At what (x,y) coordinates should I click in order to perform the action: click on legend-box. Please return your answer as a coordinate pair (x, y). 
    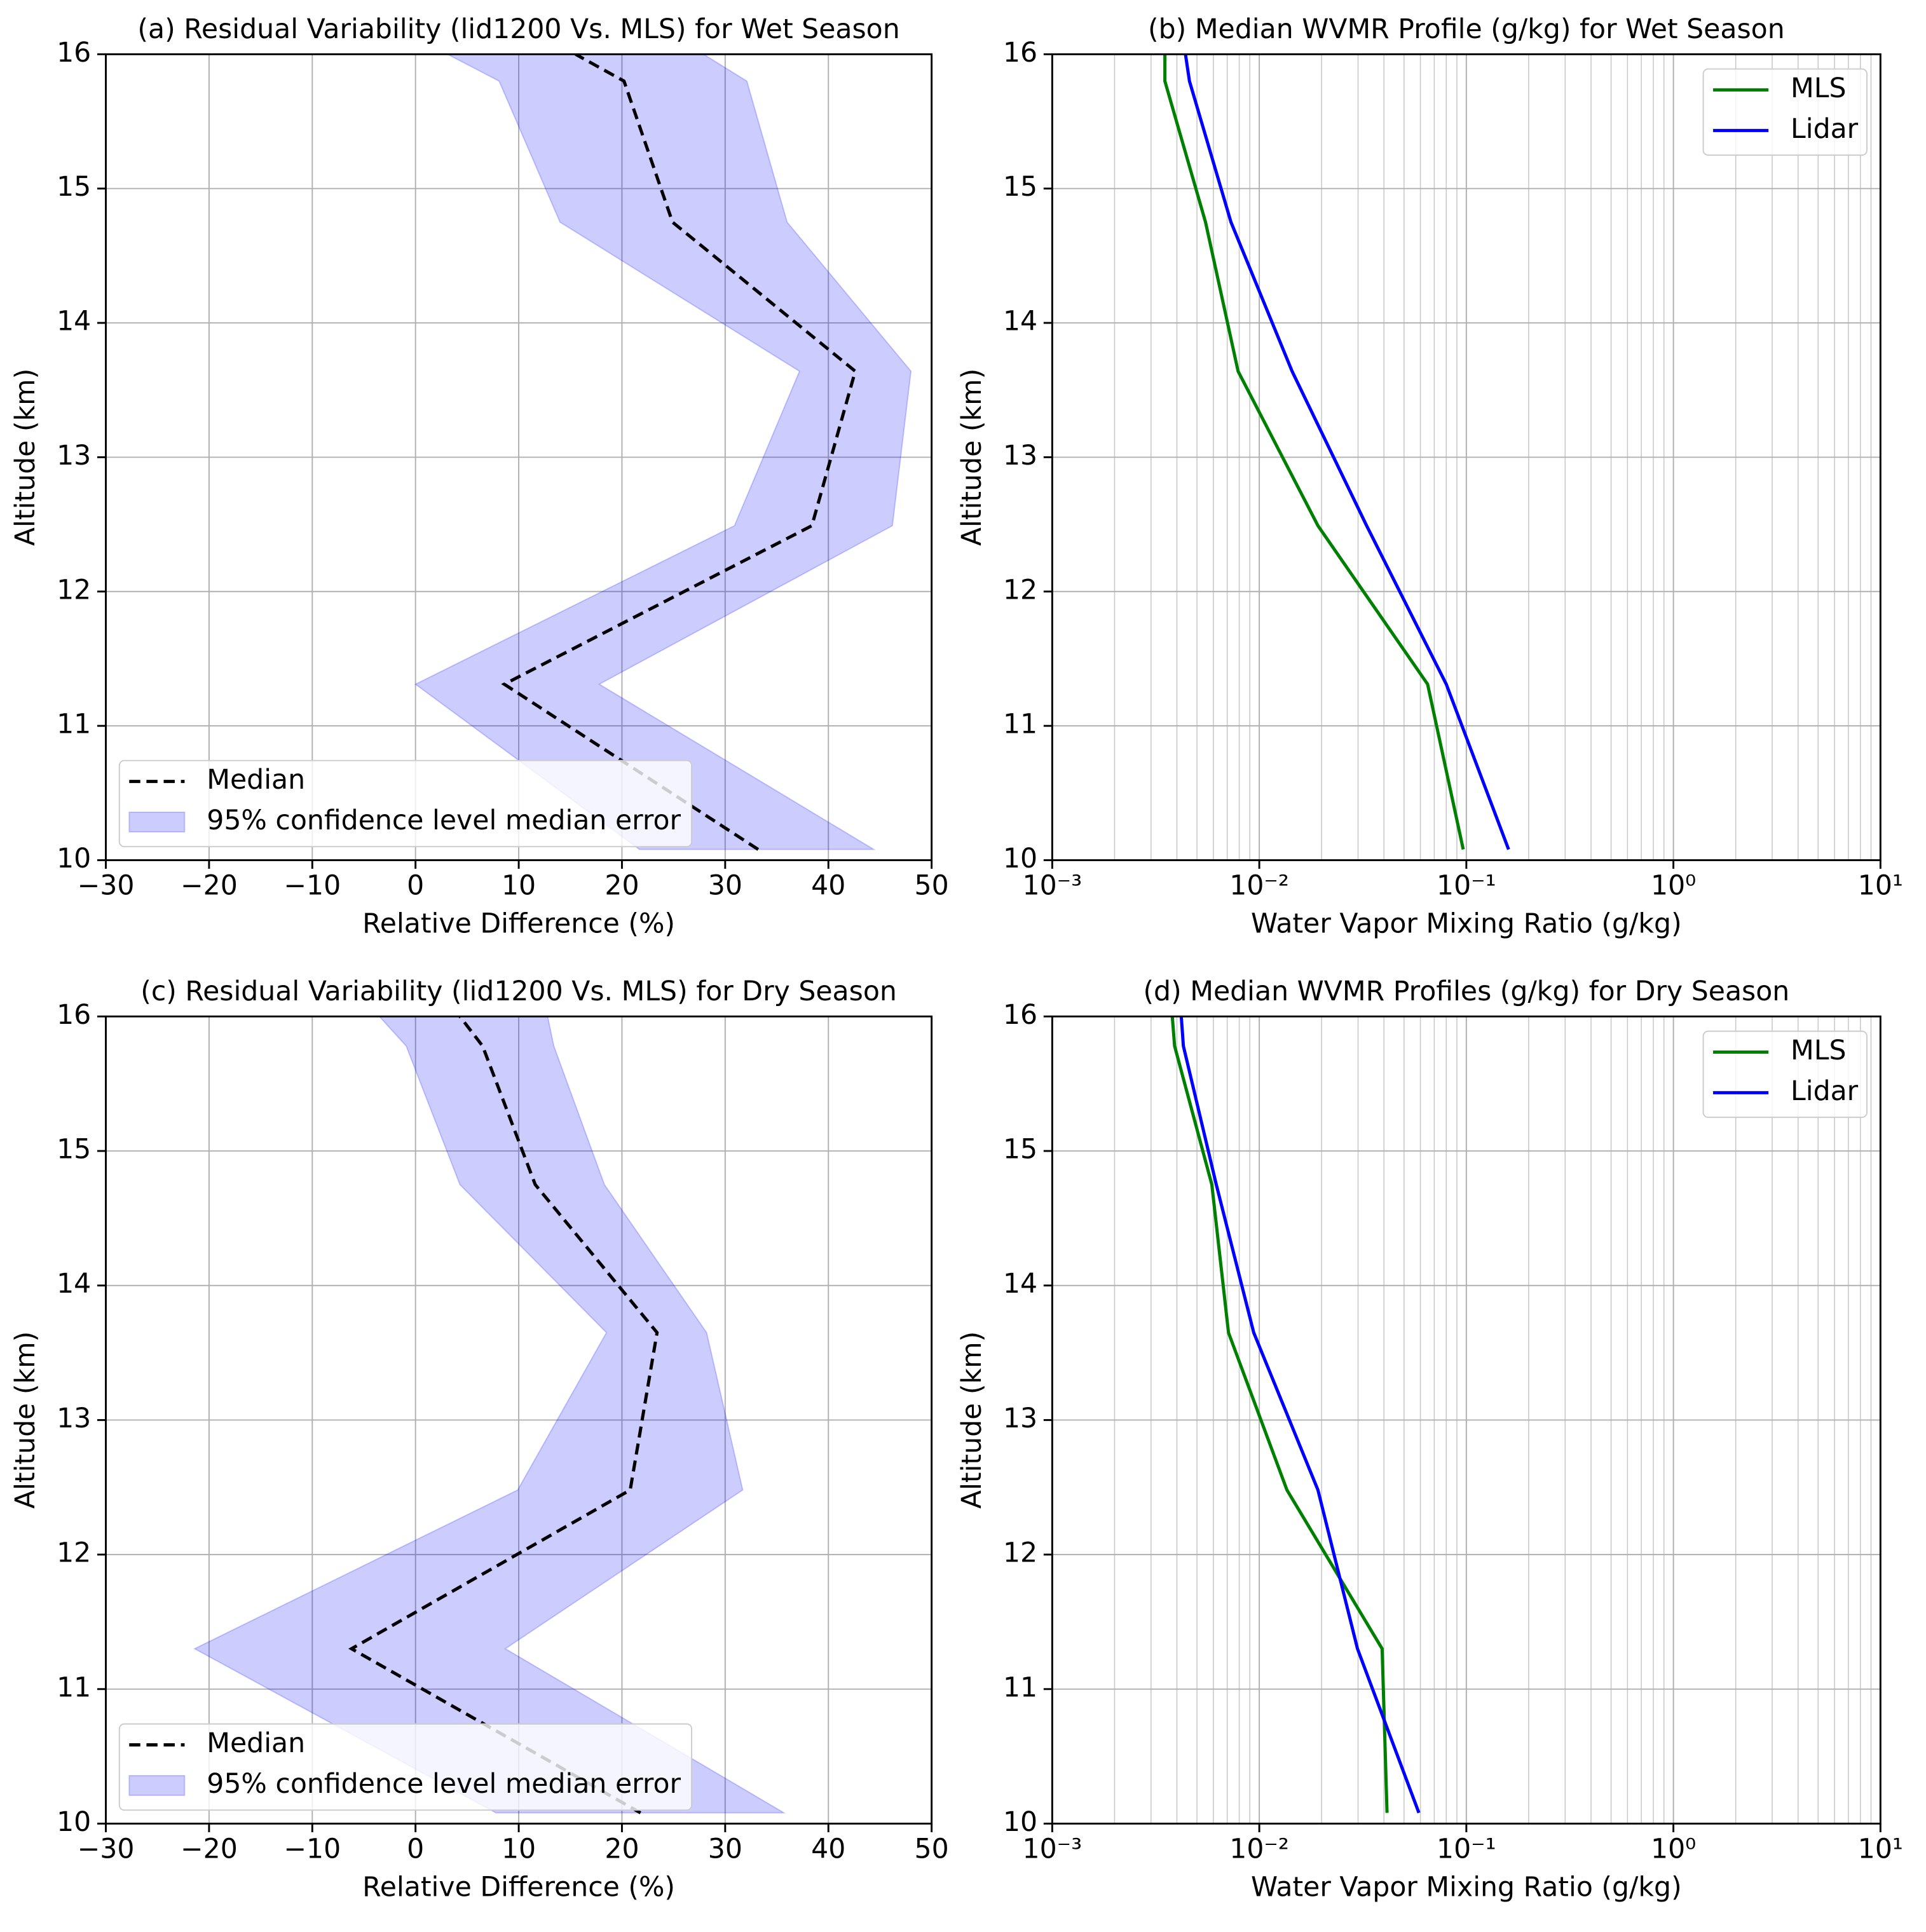
    Looking at the image, I should click on (406, 1767).